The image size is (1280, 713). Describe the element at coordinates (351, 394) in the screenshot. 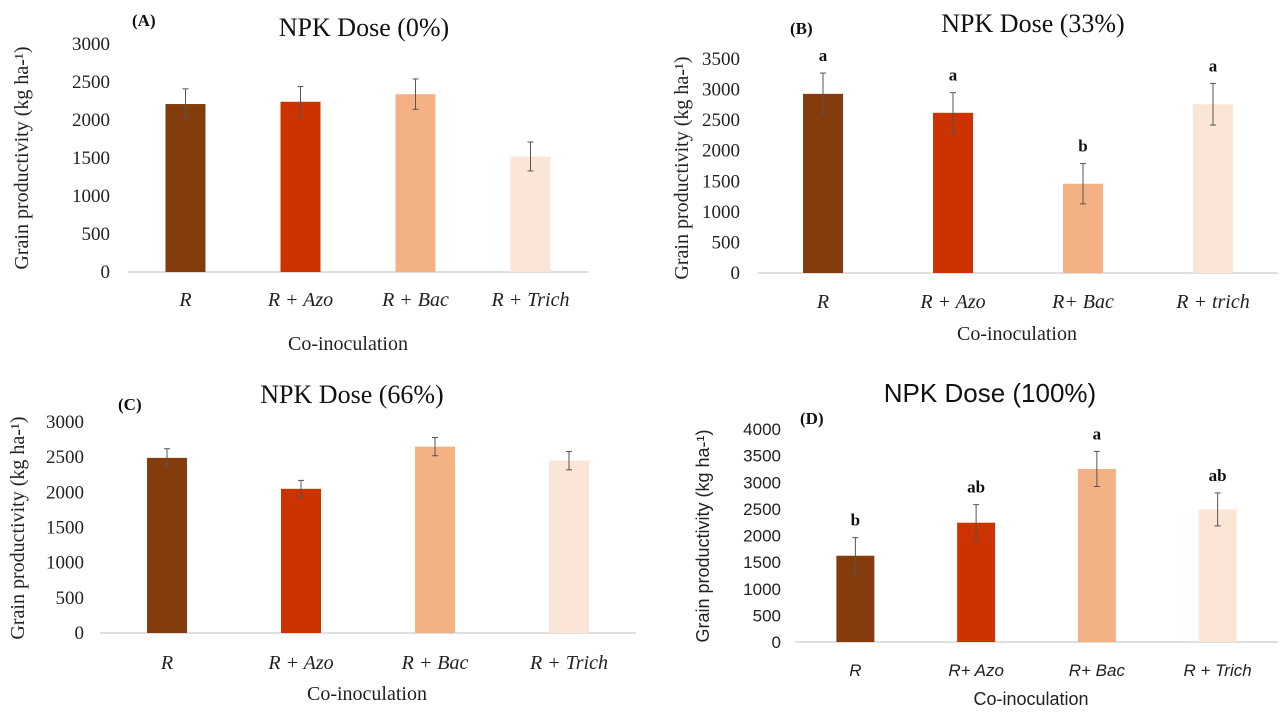

I see `chart-title: NPK Dose (66%)` at that location.